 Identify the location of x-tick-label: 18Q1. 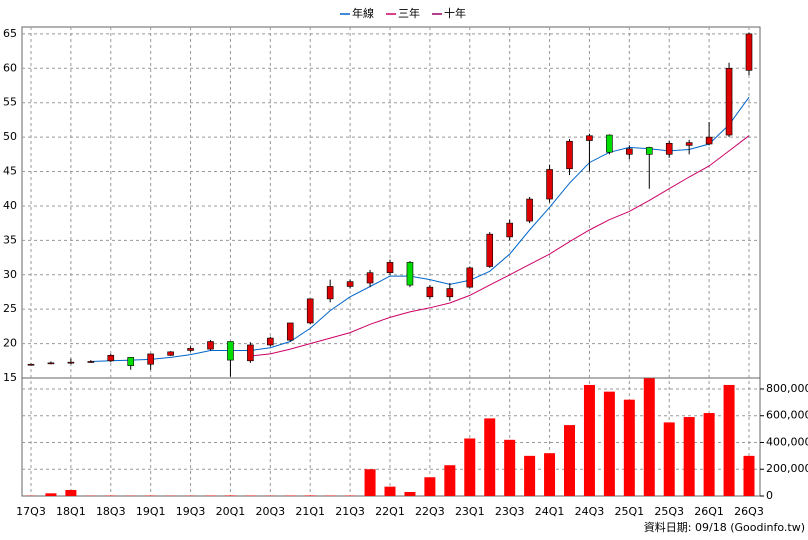
(71, 511).